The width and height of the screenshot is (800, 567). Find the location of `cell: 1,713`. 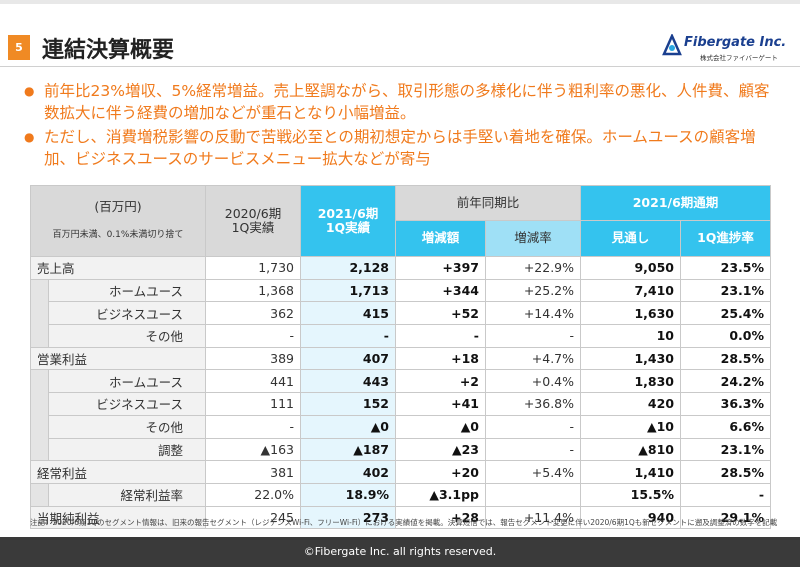

cell: 1,713 is located at coordinates (348, 290).